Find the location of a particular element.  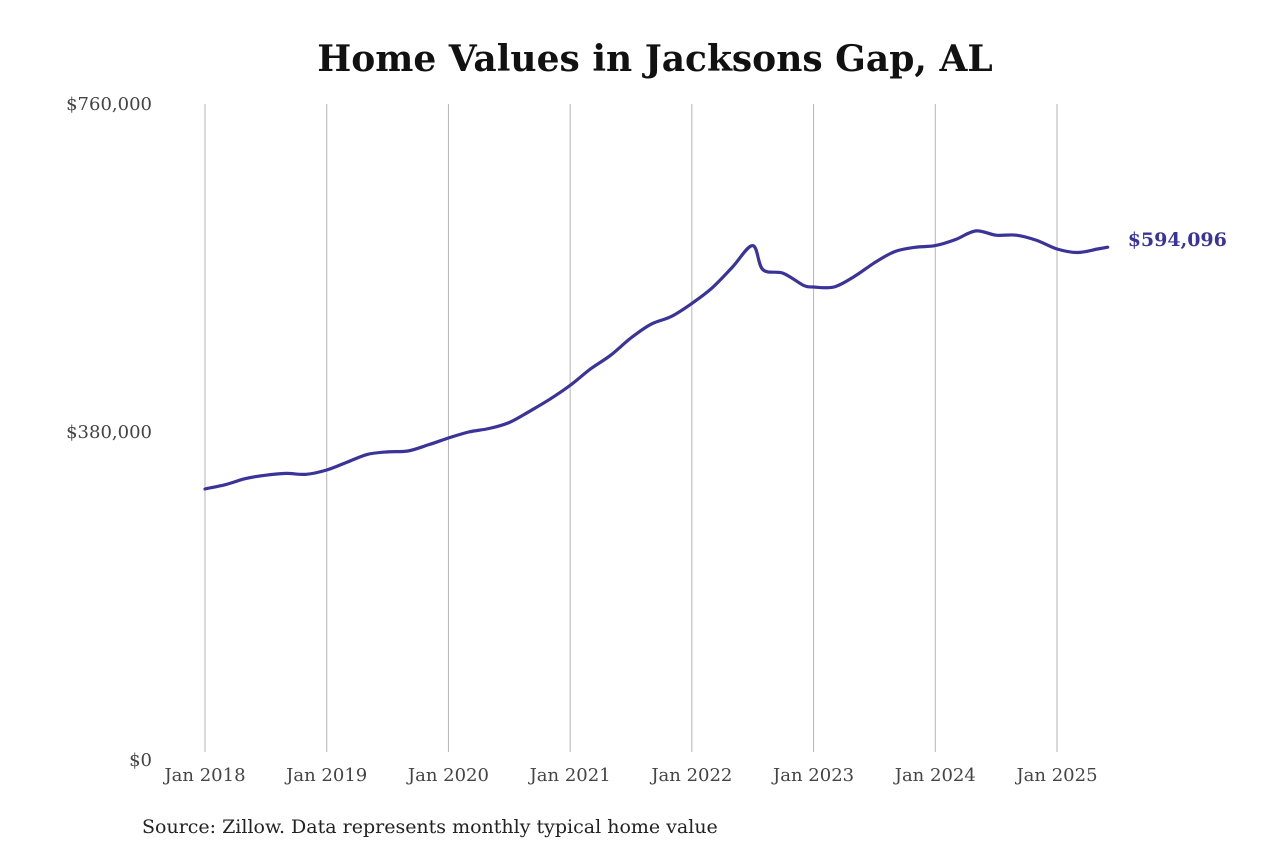

y-tick-label: $760,000 is located at coordinates (109, 104).